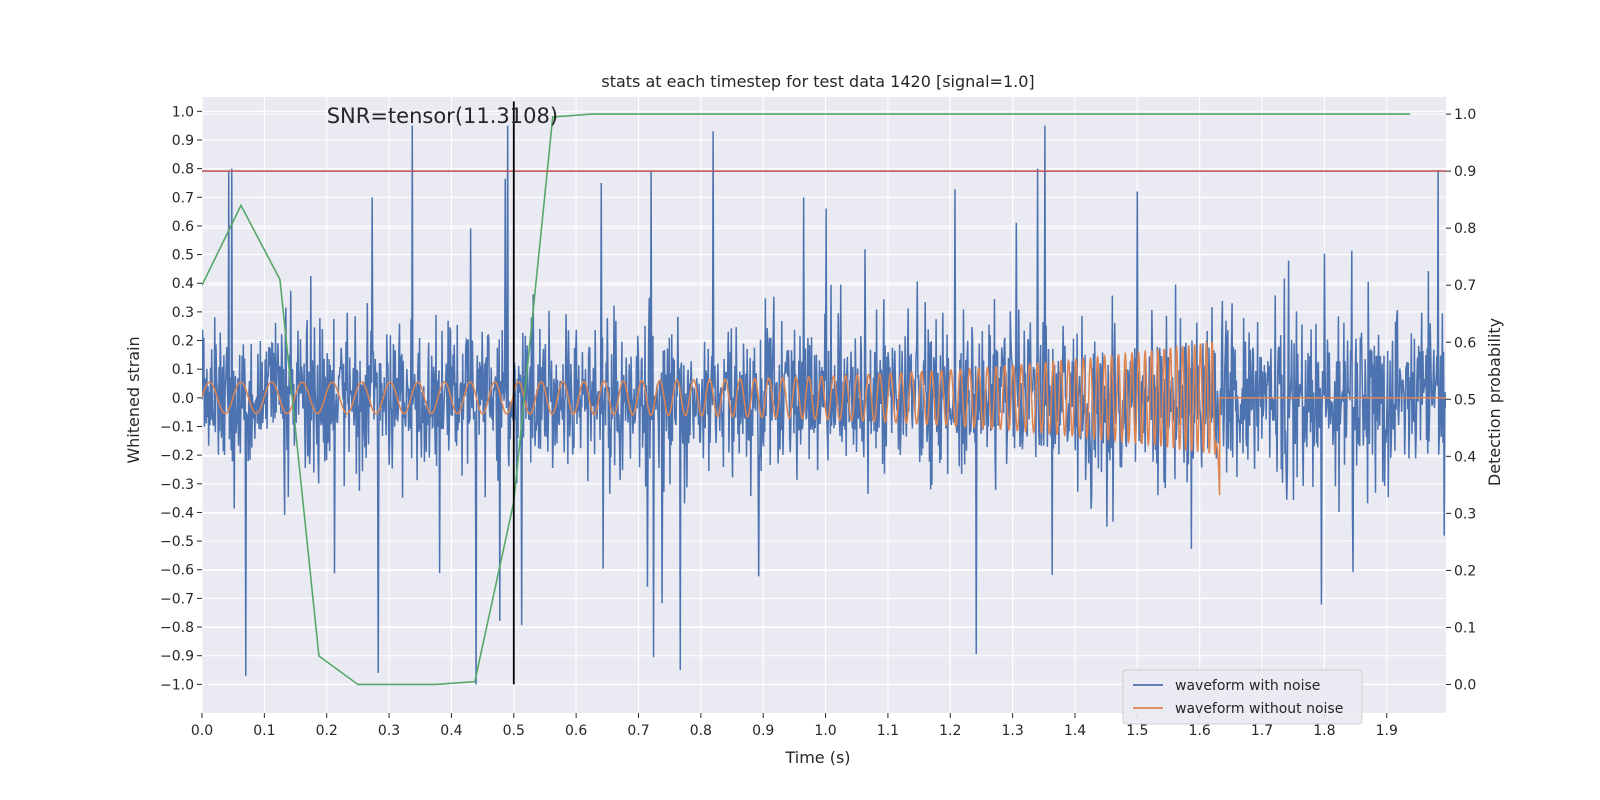 The image size is (1600, 800). Describe the element at coordinates (202, 731) in the screenshot. I see `x-tick-label: 0.0` at that location.